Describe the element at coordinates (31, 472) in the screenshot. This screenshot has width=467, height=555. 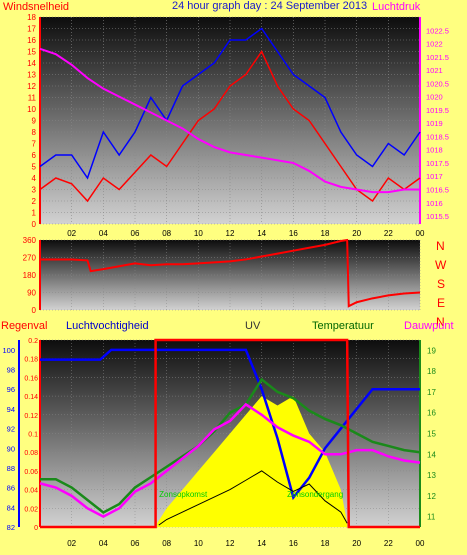
I see `regen-tick-label: 0.06` at that location.